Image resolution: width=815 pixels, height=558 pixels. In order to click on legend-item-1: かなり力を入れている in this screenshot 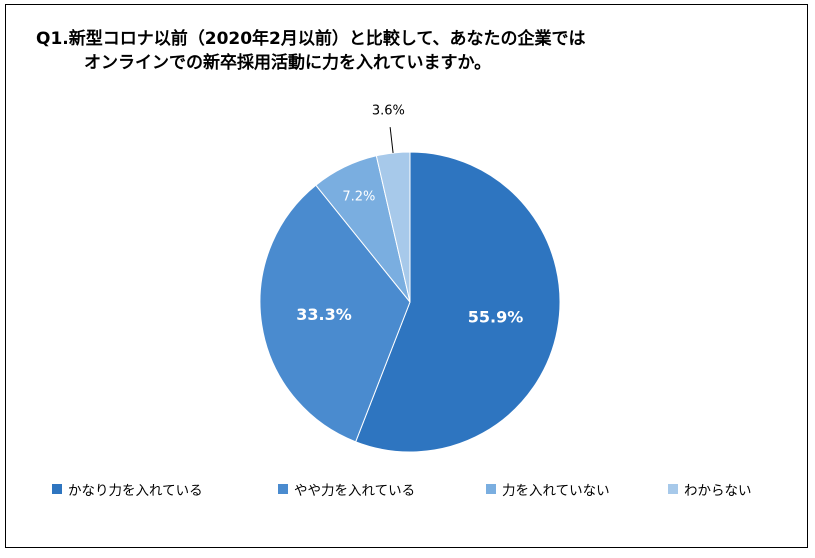, I will do `click(127, 489)`.